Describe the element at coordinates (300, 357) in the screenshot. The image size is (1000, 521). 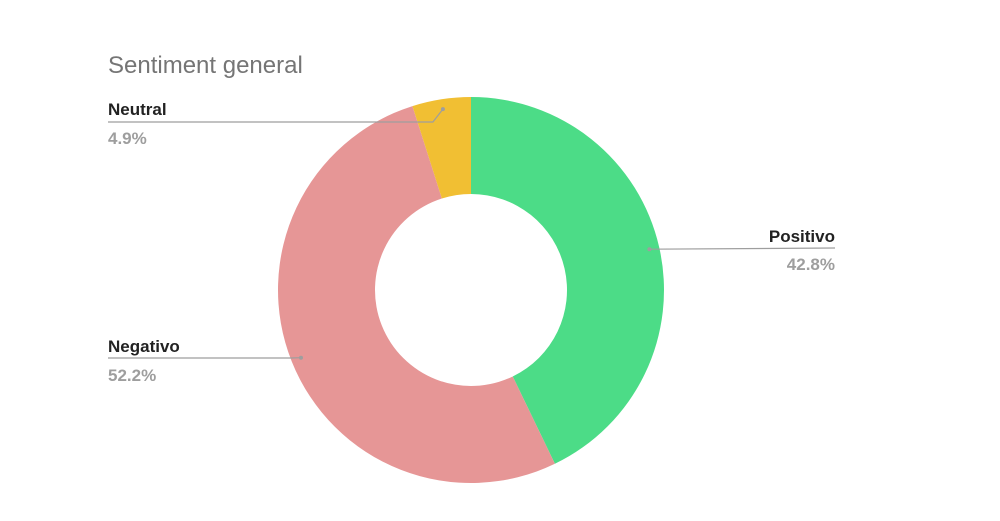
I see `leader-dot-negativo` at that location.